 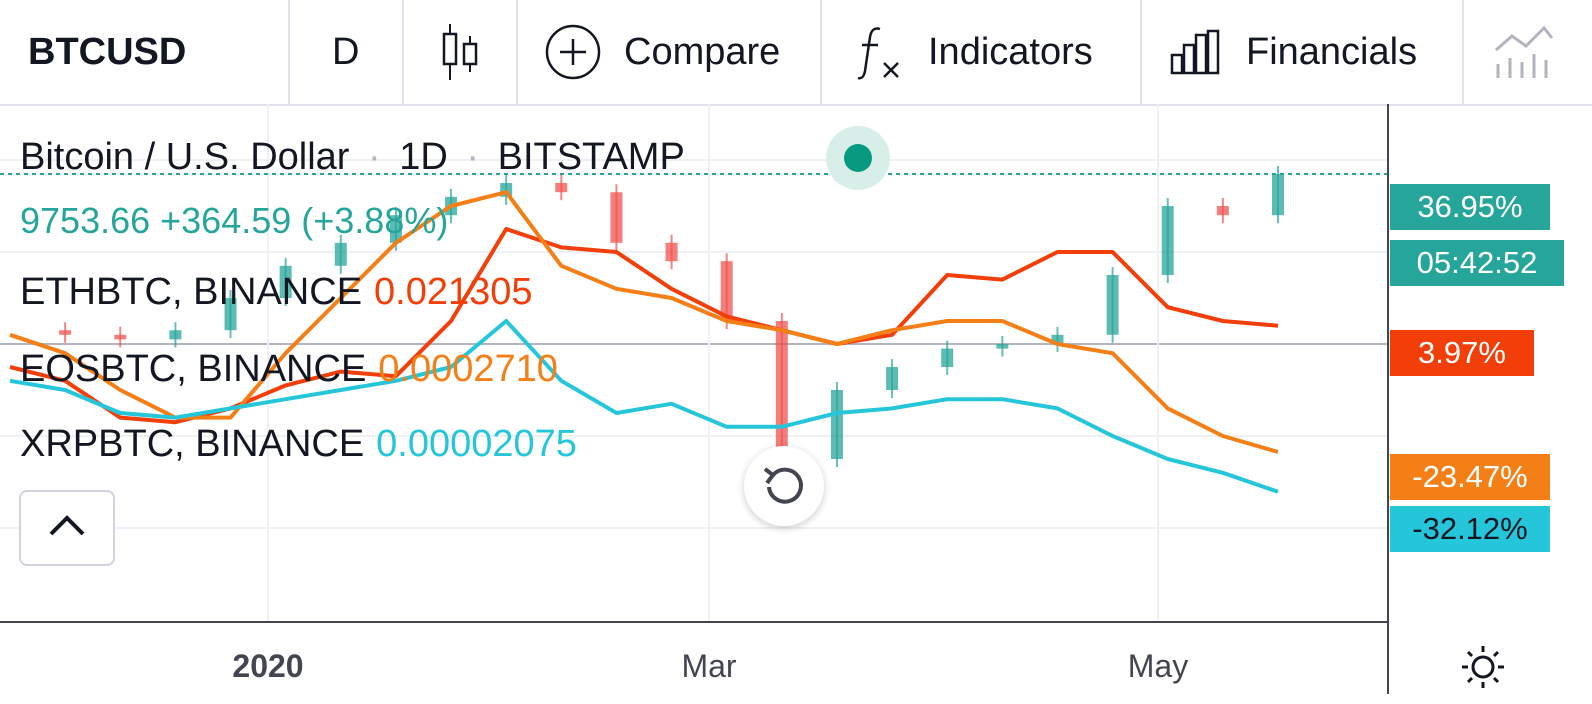 I want to click on legend-value: 0.00002075, so click(x=476, y=444).